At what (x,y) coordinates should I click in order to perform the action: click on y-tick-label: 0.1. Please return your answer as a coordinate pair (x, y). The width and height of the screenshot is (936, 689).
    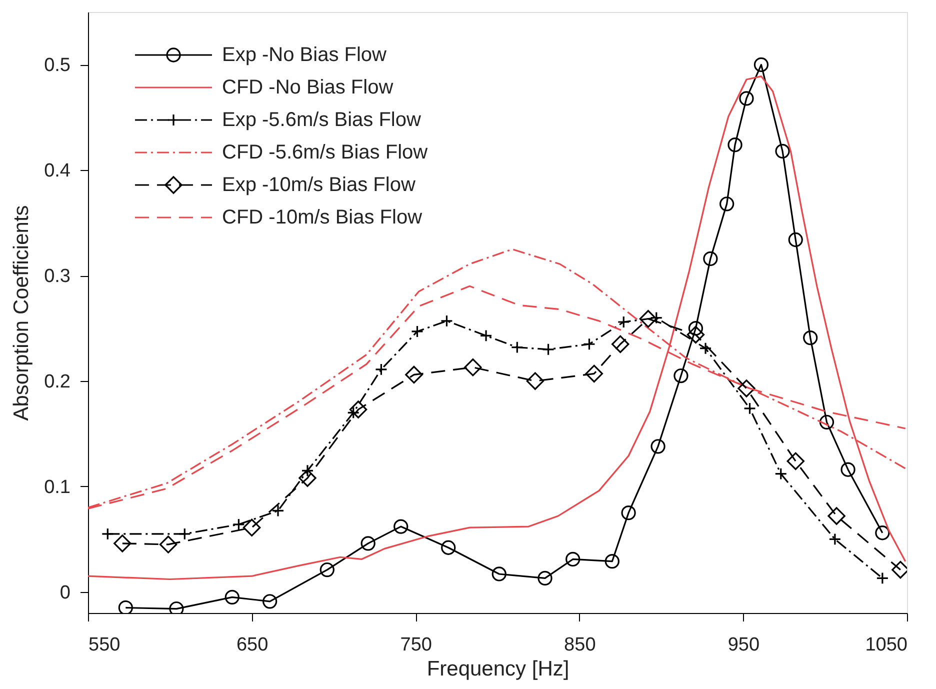
    Looking at the image, I should click on (57, 487).